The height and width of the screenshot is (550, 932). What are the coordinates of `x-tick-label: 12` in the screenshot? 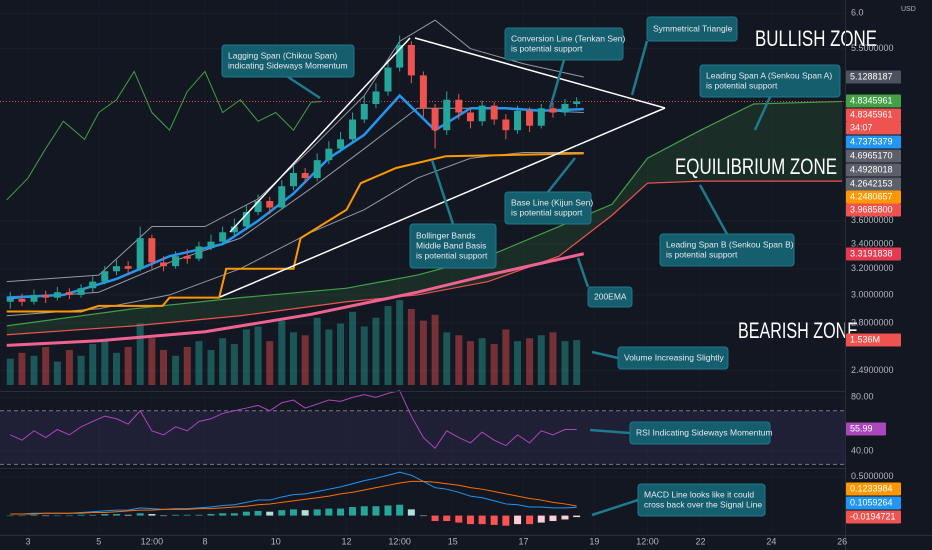 It's located at (347, 541).